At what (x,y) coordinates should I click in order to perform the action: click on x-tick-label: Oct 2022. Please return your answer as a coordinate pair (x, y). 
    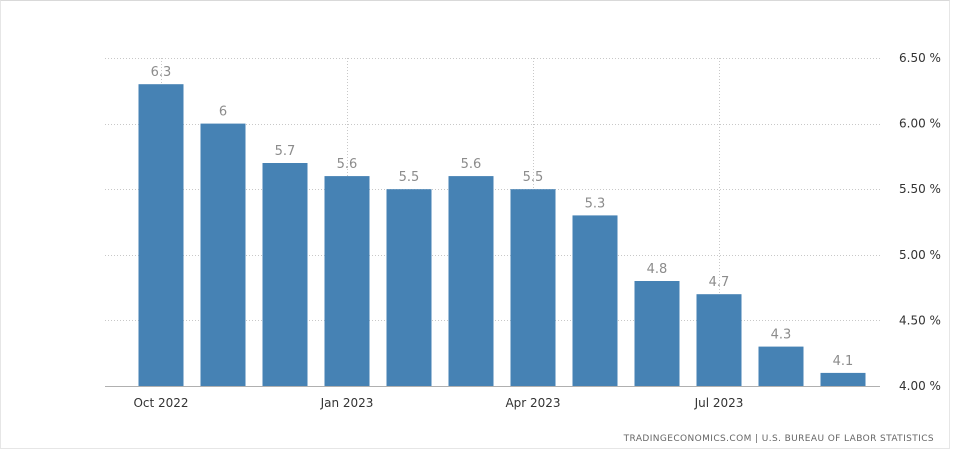
    Looking at the image, I should click on (160, 403).